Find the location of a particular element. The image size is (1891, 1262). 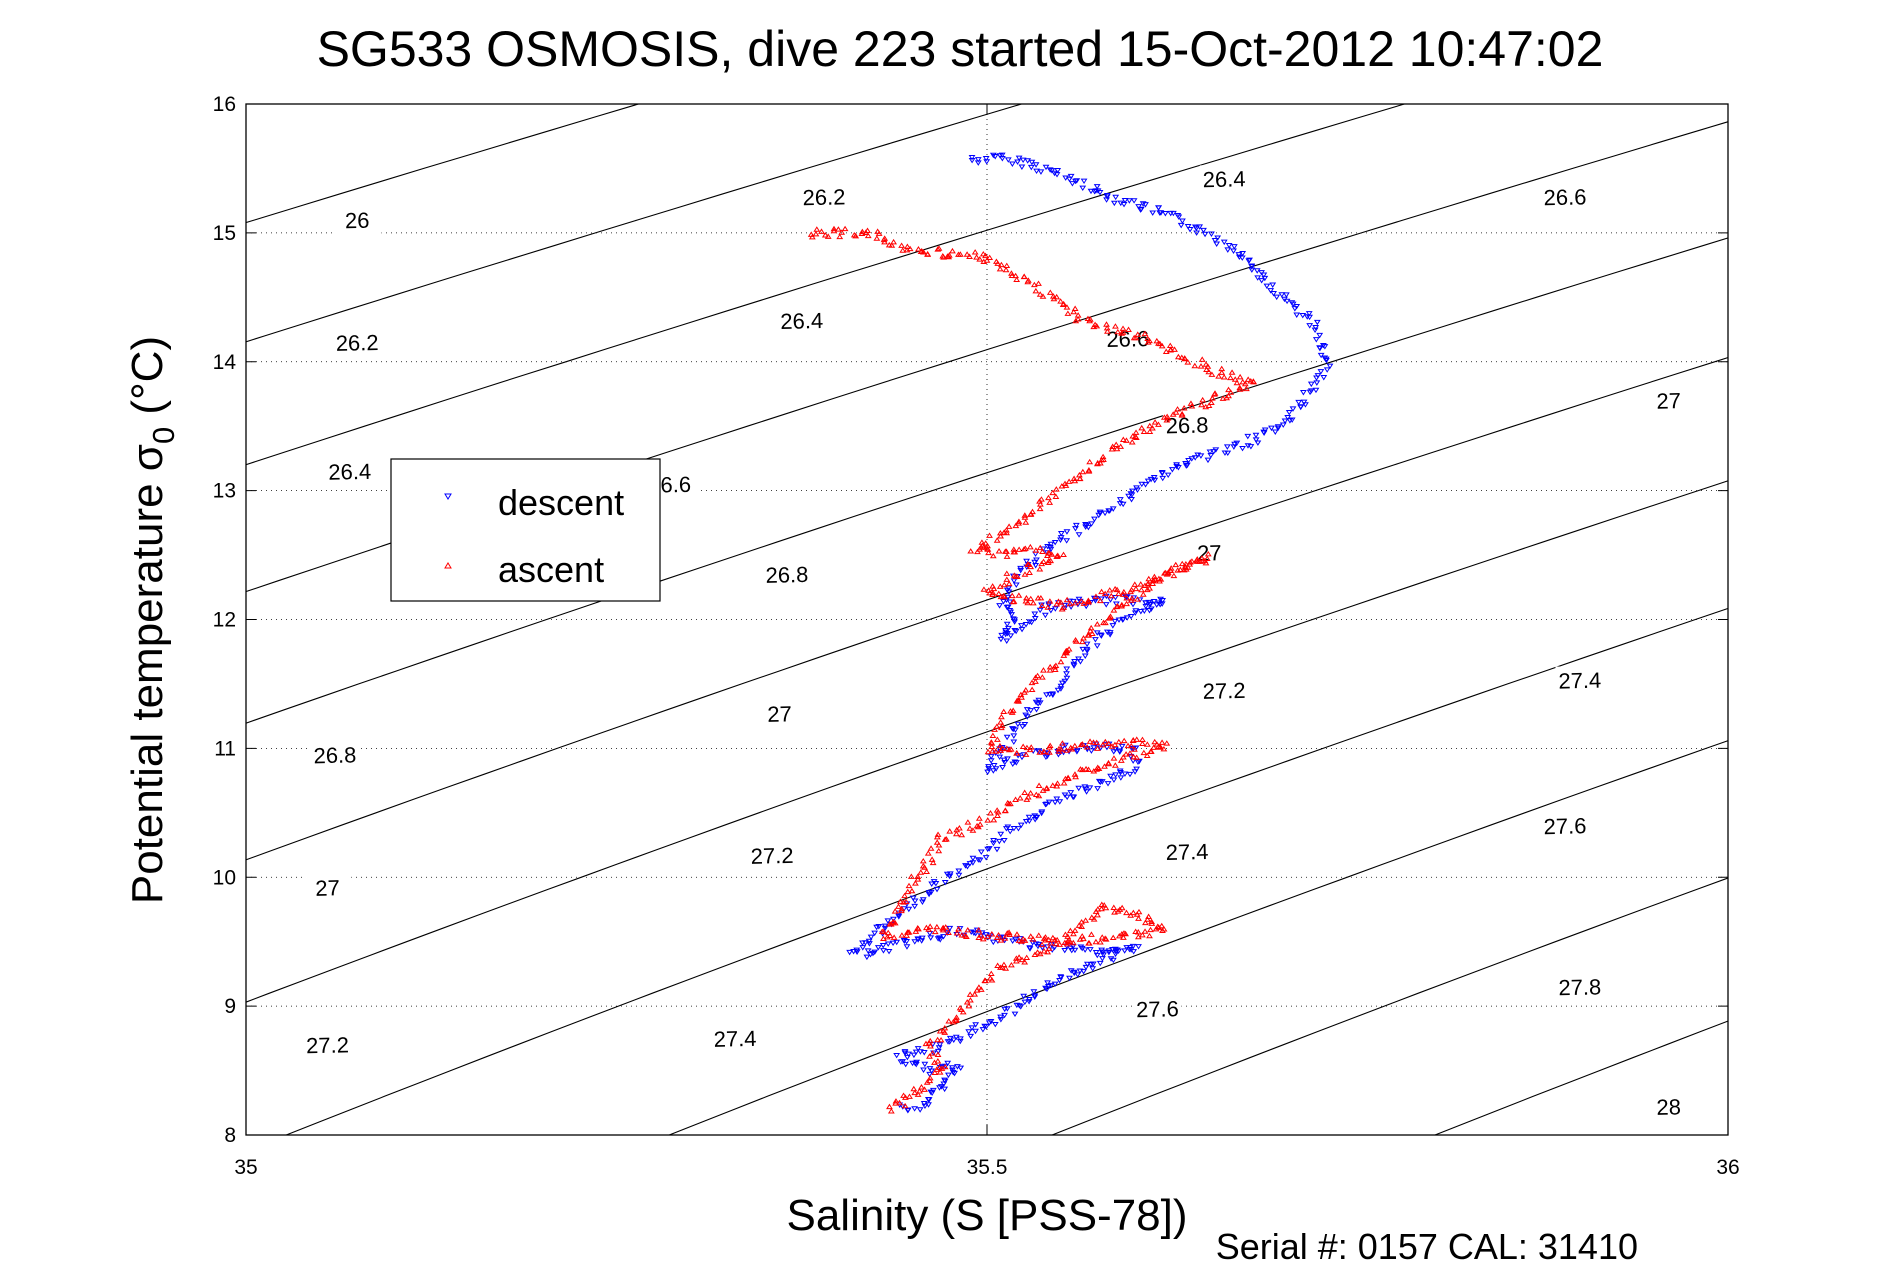

contour-label-text: 27.6 is located at coordinates (1157, 1009).